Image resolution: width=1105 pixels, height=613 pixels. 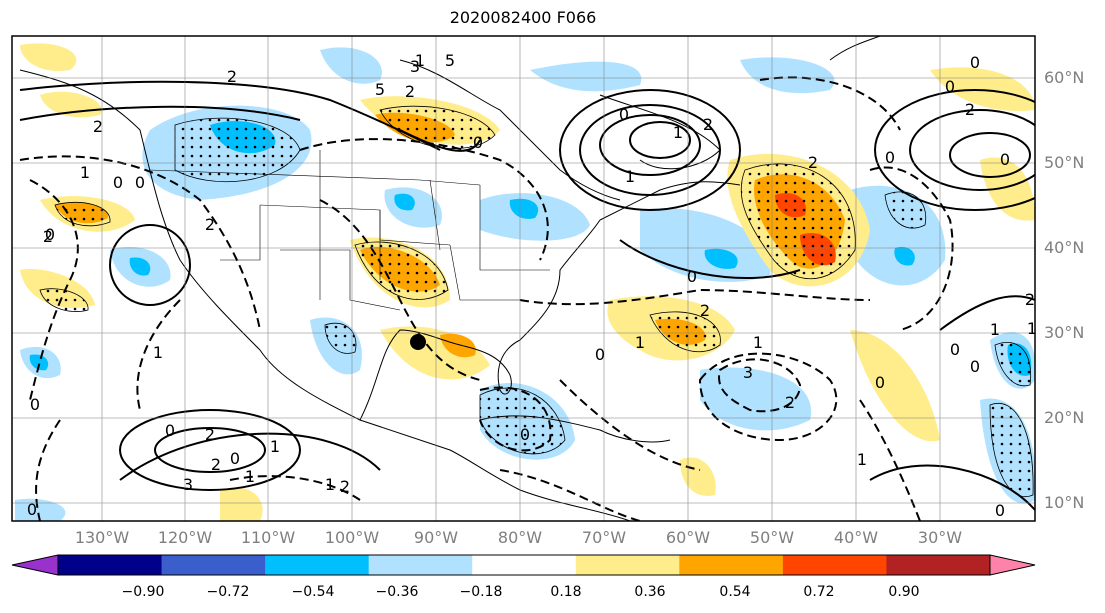 What do you see at coordinates (520, 537) in the screenshot?
I see `lon-label-80: 80°W` at bounding box center [520, 537].